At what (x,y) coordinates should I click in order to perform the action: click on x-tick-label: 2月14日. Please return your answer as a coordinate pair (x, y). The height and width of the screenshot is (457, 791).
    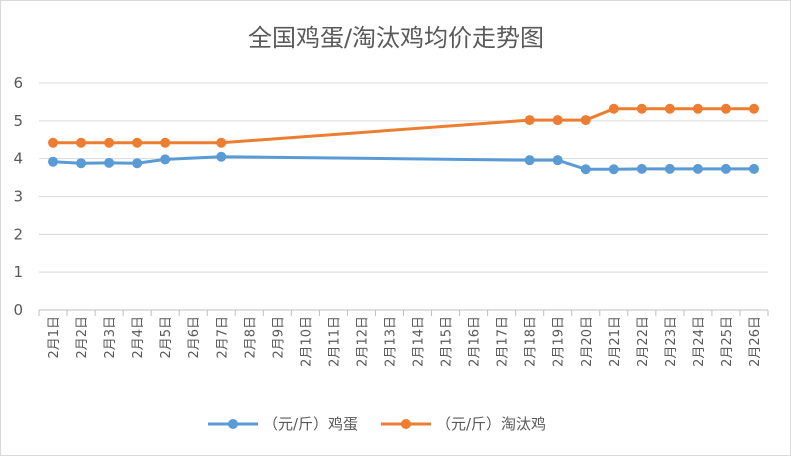
    Looking at the image, I should click on (419, 341).